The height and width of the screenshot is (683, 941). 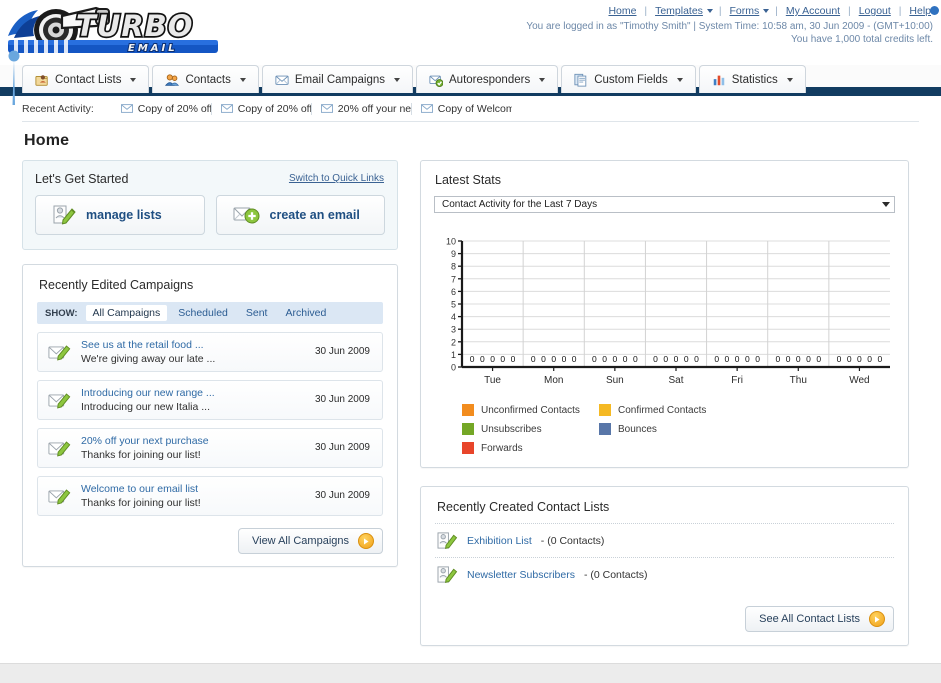 I want to click on campaign-title: 20% off your next purchase, so click(x=145, y=441).